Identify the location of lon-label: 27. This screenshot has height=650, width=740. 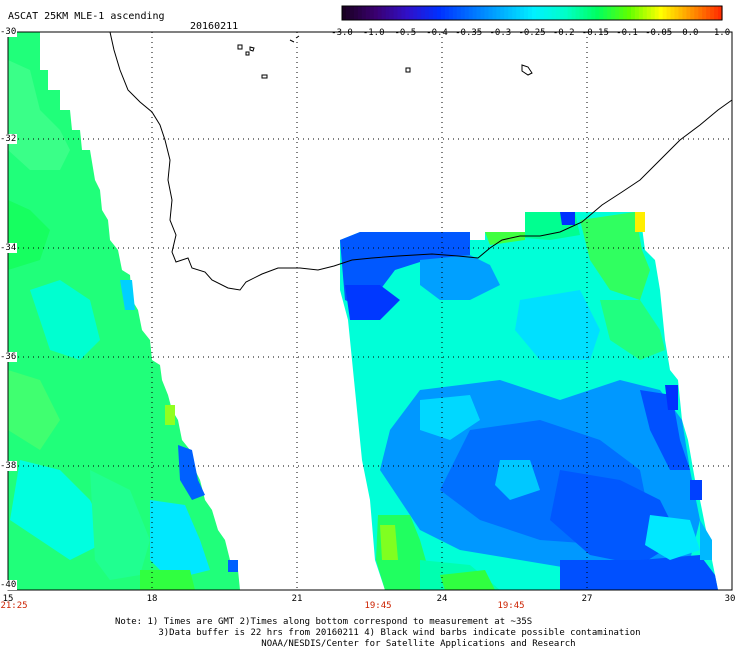
(587, 599).